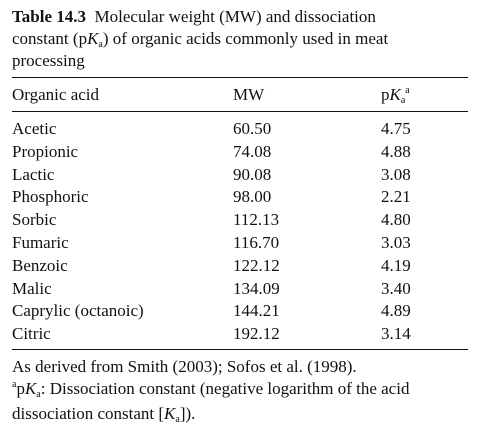 Image resolution: width=491 pixels, height=438 pixels. Describe the element at coordinates (48, 60) in the screenshot. I see `caption-line-3: processing` at that location.